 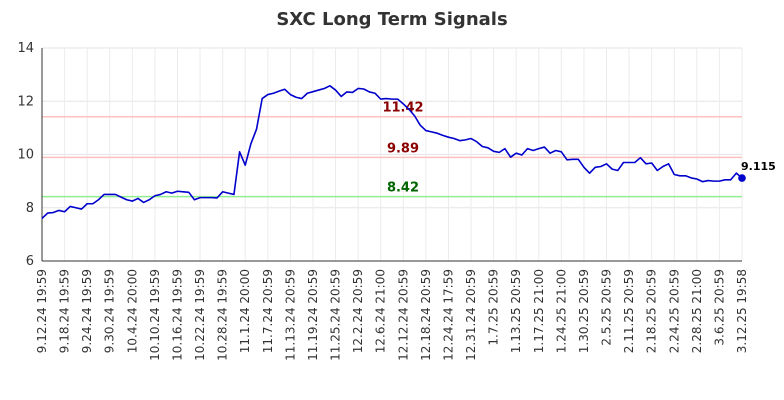 I want to click on x-tick-label: 1.30.25 20:59, so click(x=584, y=311).